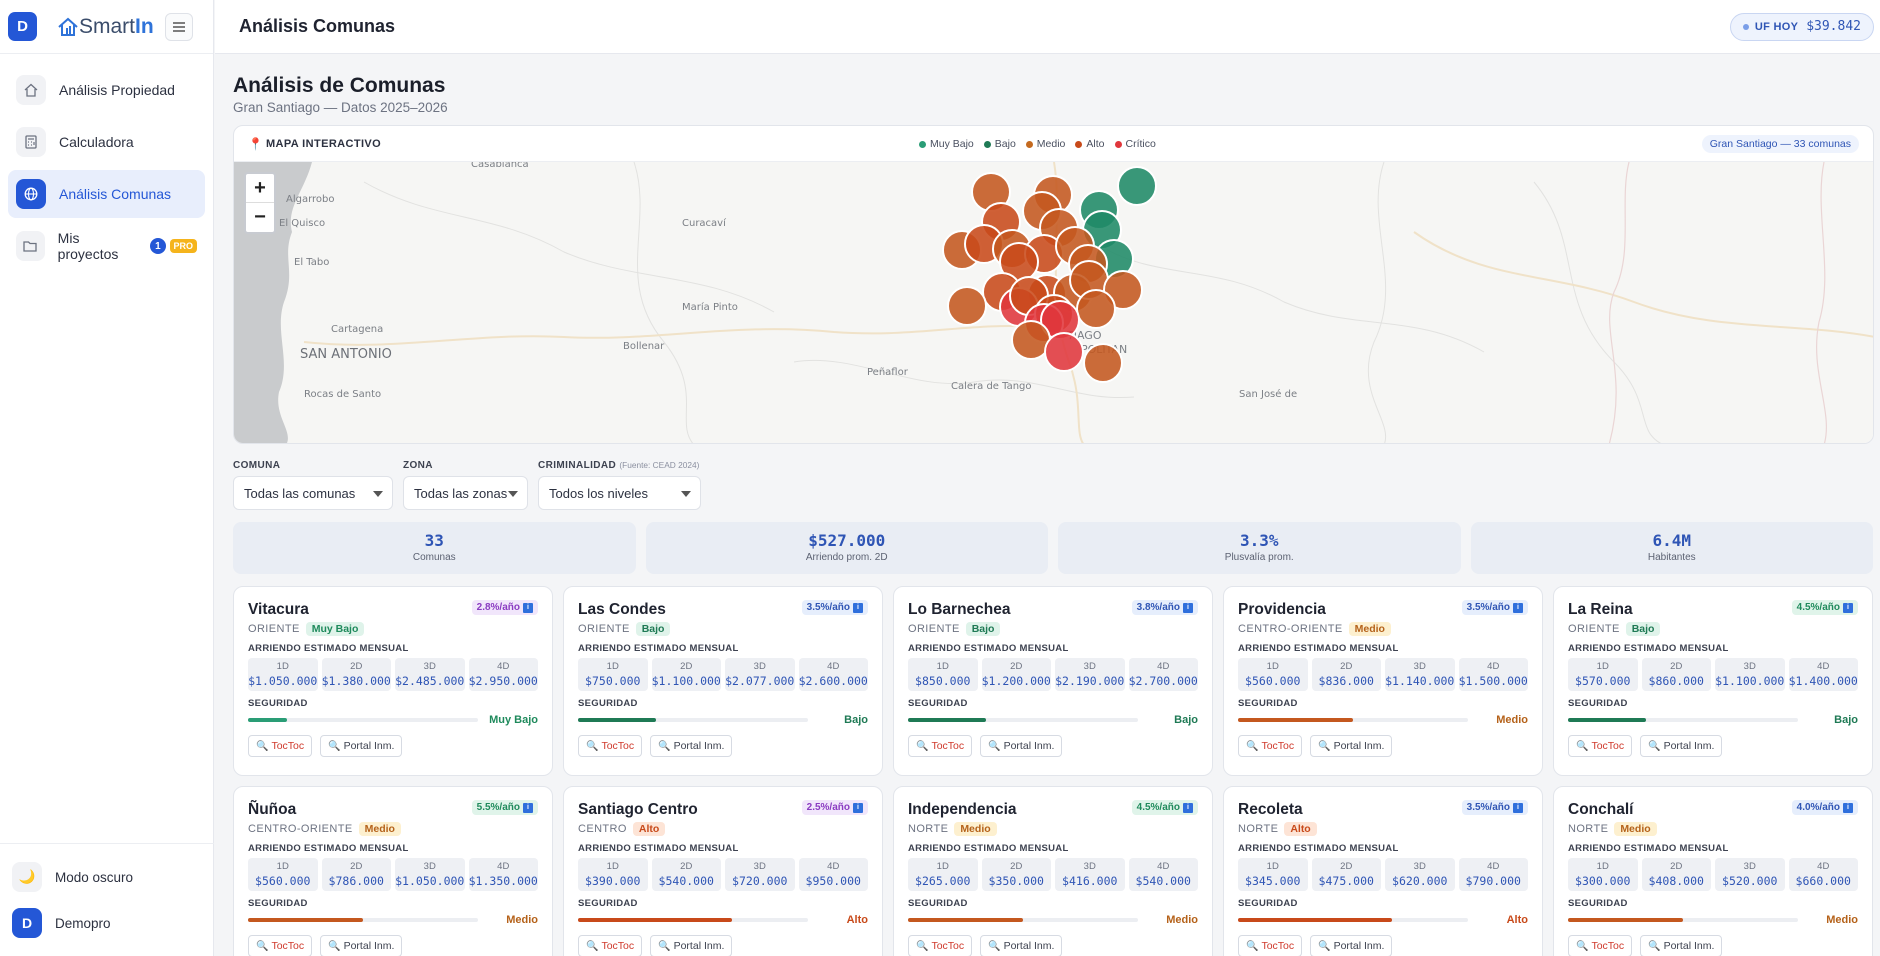 The height and width of the screenshot is (956, 1880). I want to click on risk-badge: Medio, so click(1369, 629).